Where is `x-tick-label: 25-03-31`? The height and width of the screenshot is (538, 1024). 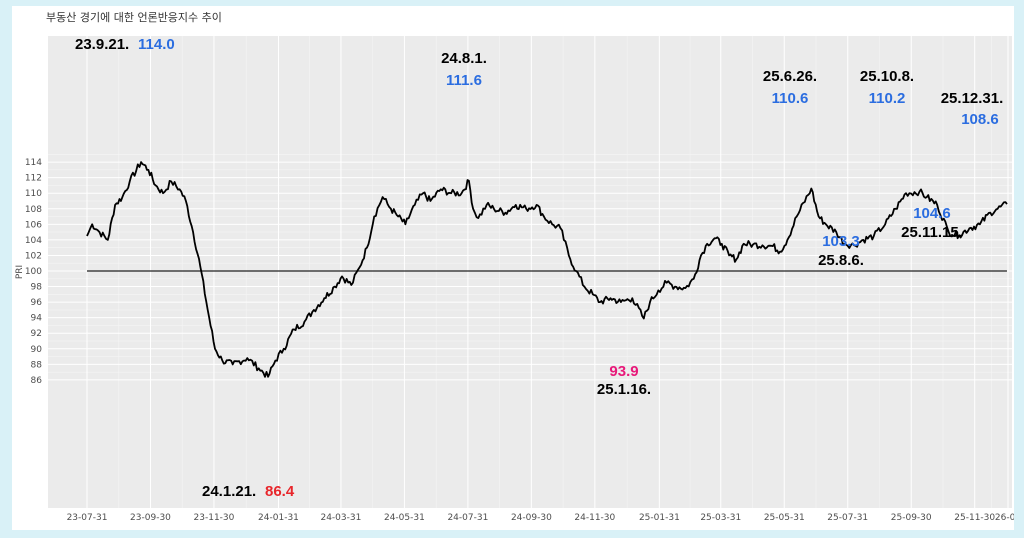 x-tick-label: 25-03-31 is located at coordinates (720, 518).